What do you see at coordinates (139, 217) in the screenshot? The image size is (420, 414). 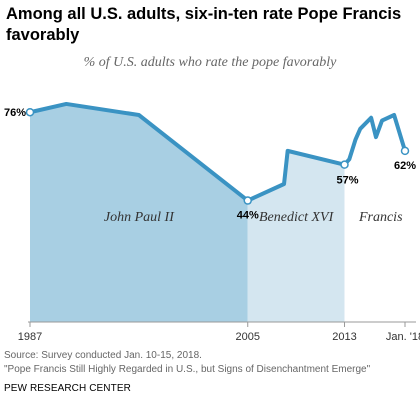 I see `era-label-0: John Paul II` at bounding box center [139, 217].